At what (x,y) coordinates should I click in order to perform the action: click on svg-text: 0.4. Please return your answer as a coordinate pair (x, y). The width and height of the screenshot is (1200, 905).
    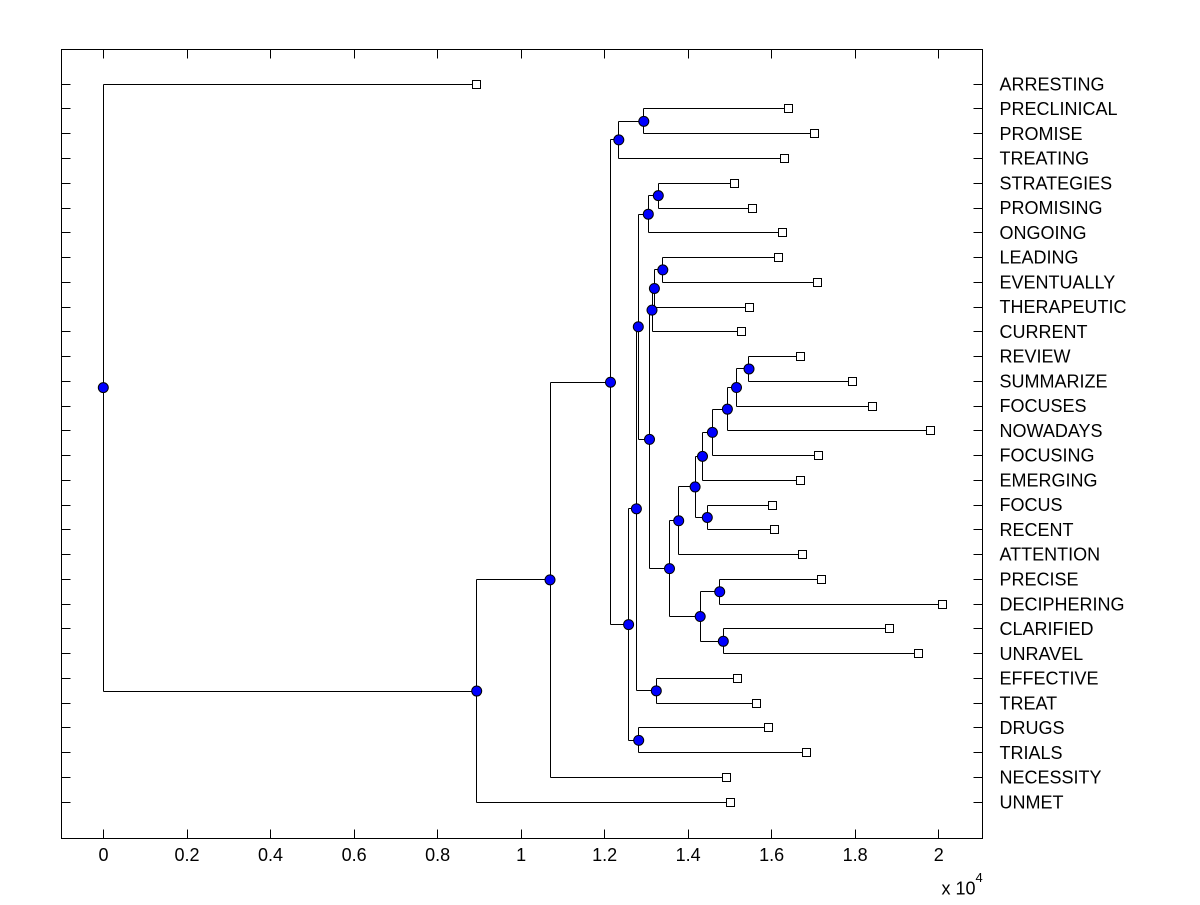
    Looking at the image, I should click on (270, 855).